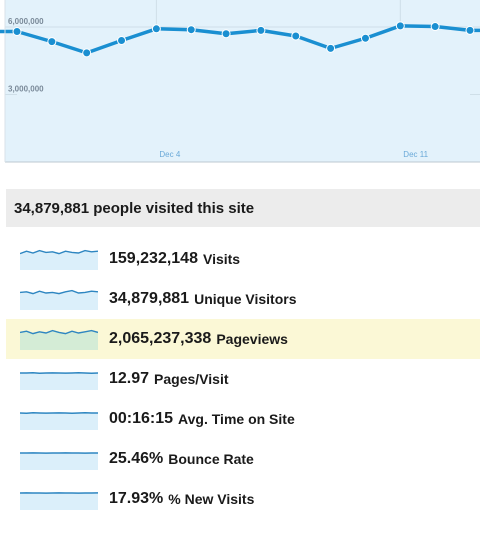  I want to click on metric-text: 159,232,148 Visits, so click(174, 259).